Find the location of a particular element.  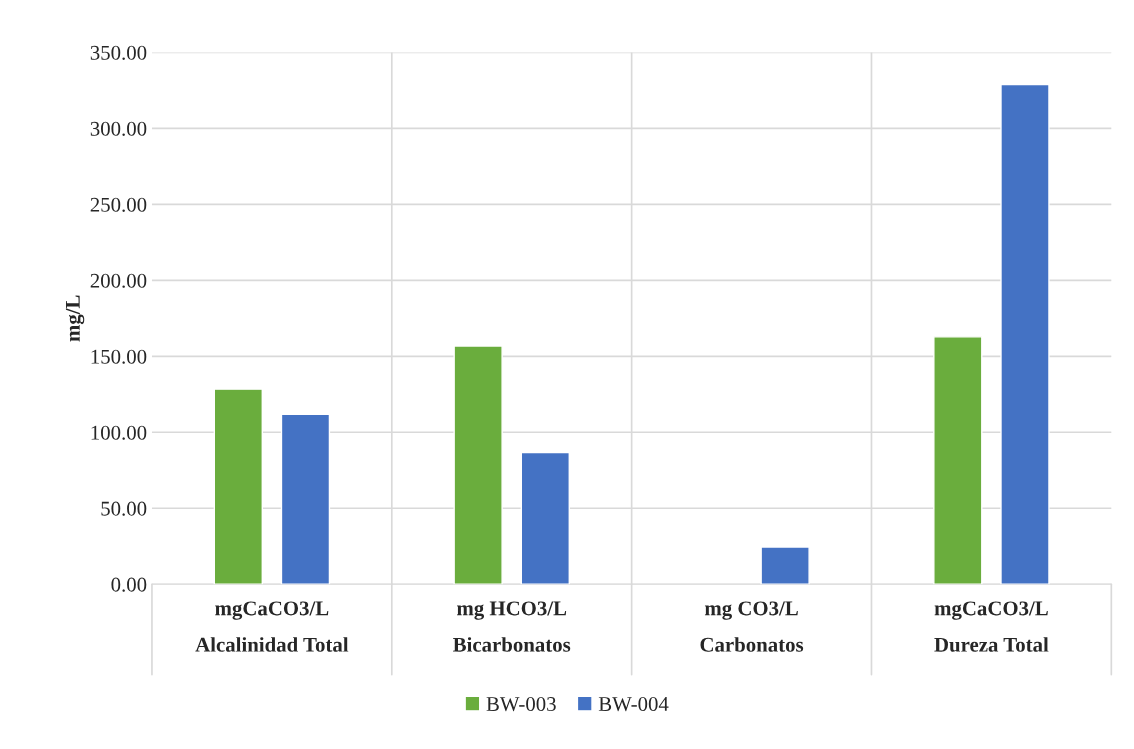

x-tick-label: mg CO3/L Carbonatos is located at coordinates (752, 626).